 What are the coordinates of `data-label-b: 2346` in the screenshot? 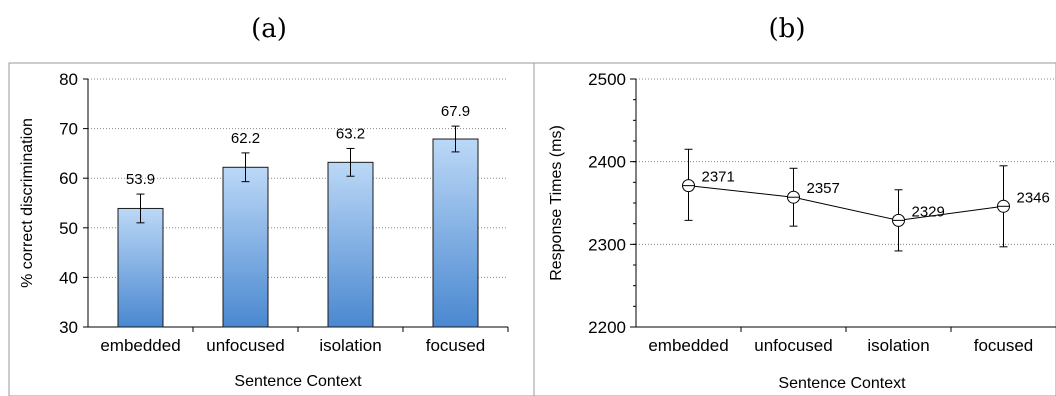 It's located at (1033, 197).